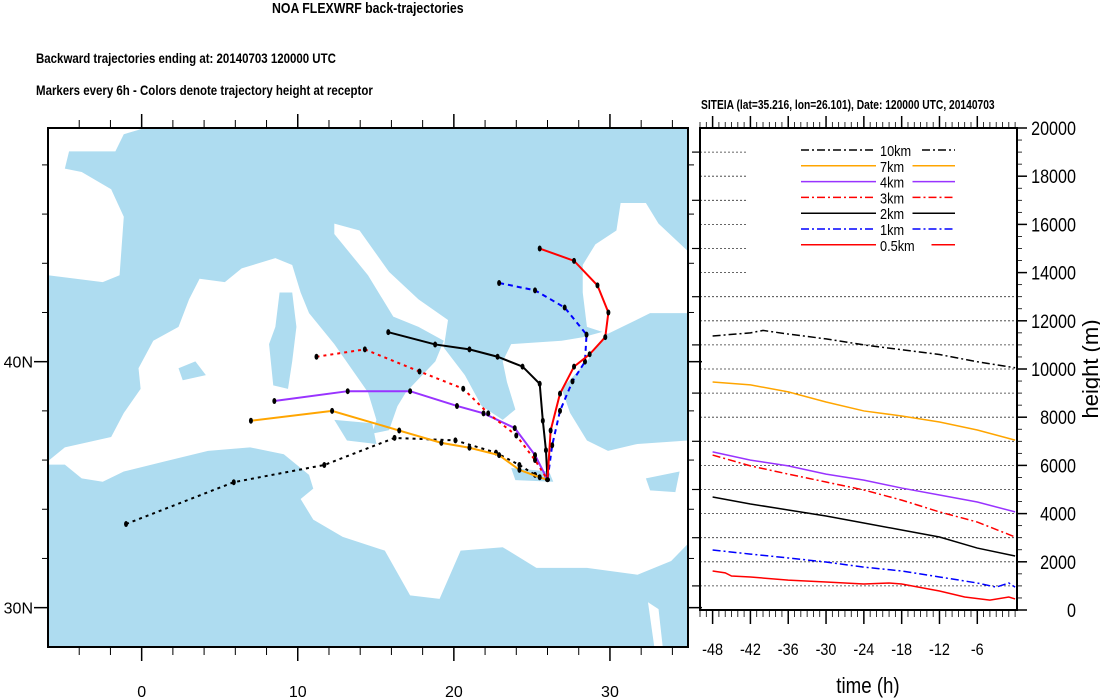  Describe the element at coordinates (864, 526) in the screenshot. I see `profile-line-2km` at that location.